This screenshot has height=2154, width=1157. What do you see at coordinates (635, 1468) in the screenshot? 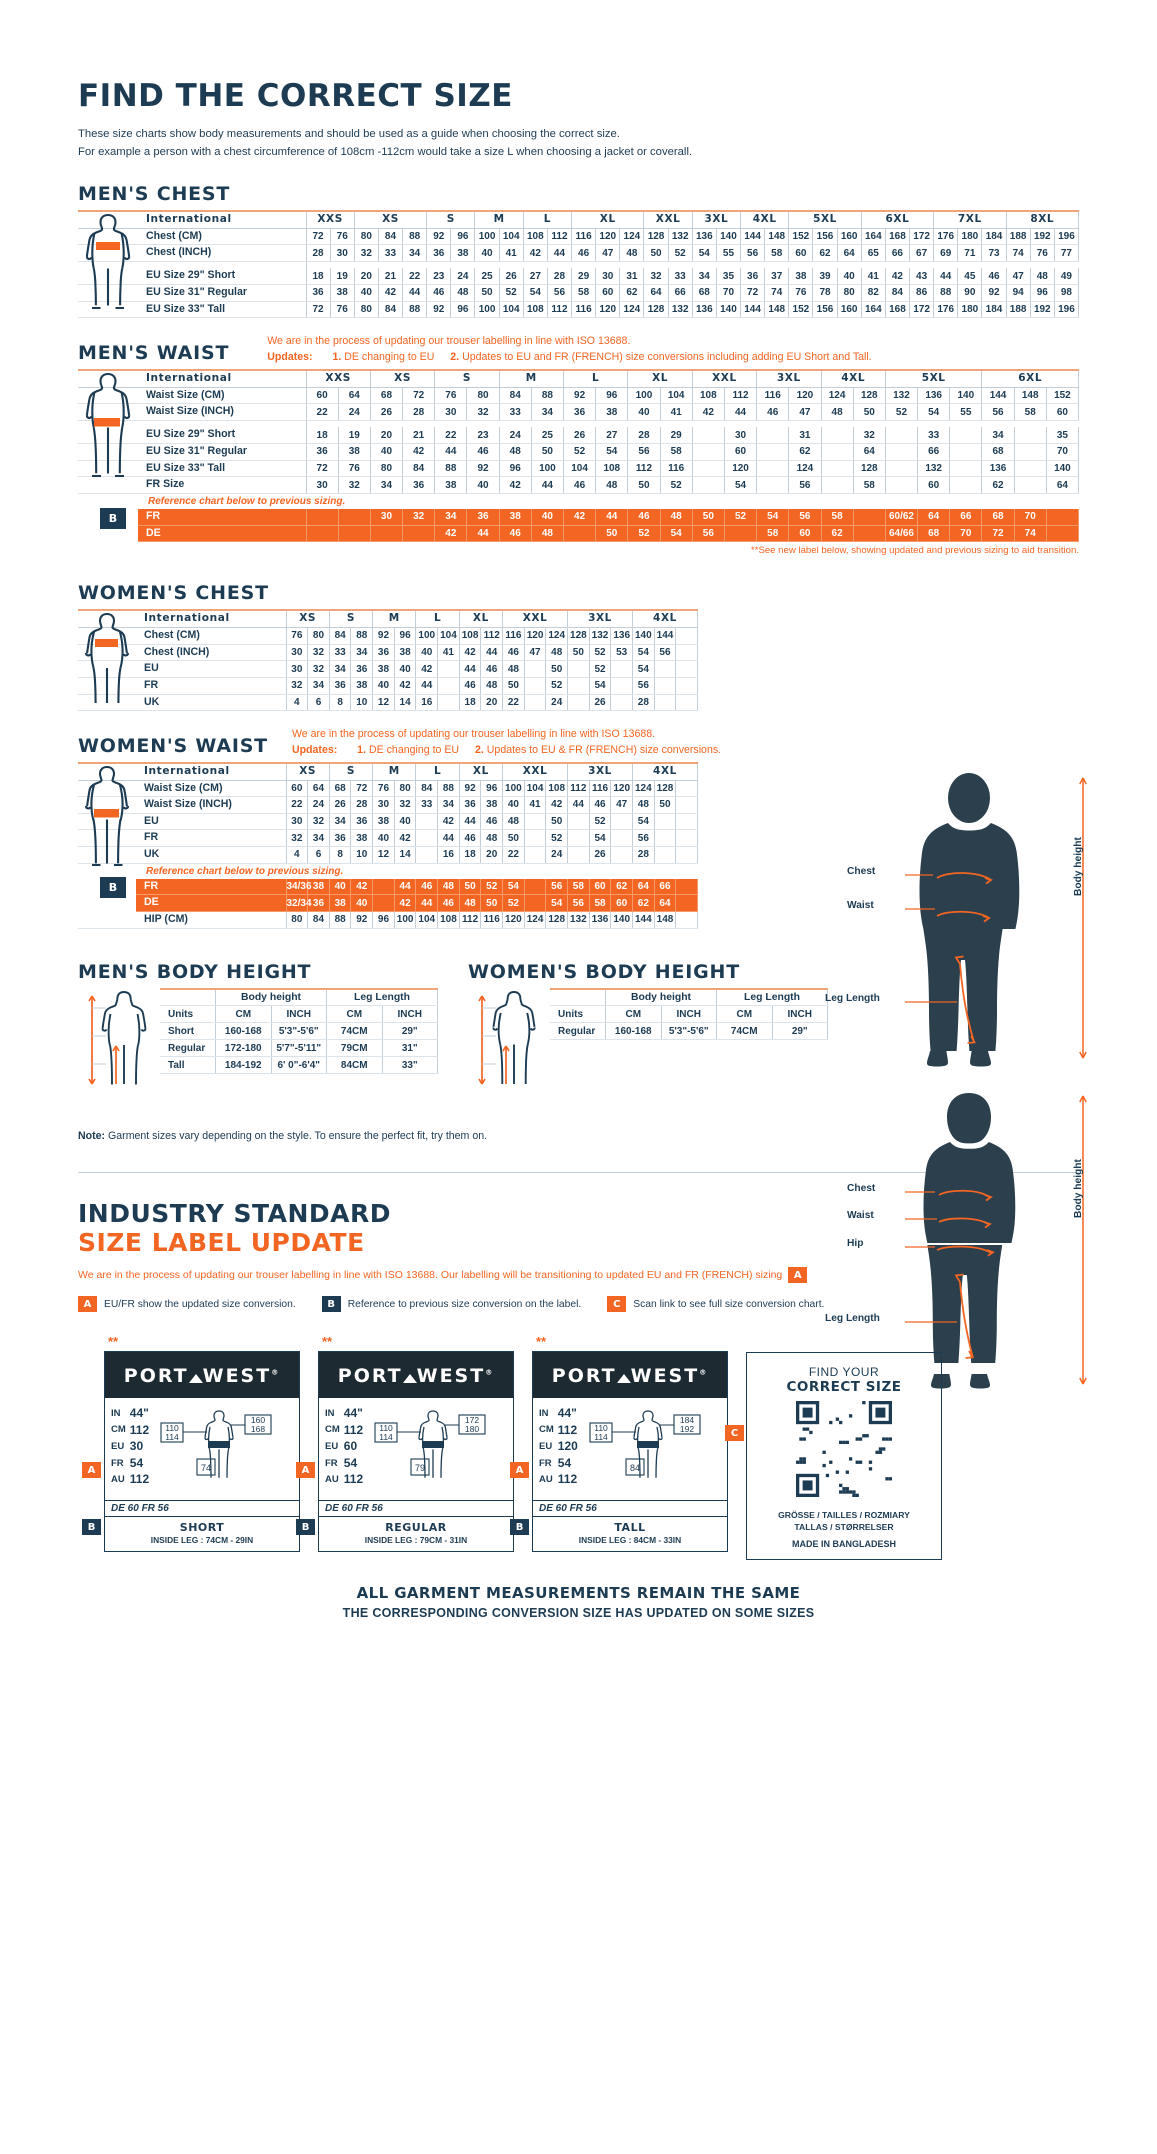
I see `svg-text: 84` at bounding box center [635, 1468].